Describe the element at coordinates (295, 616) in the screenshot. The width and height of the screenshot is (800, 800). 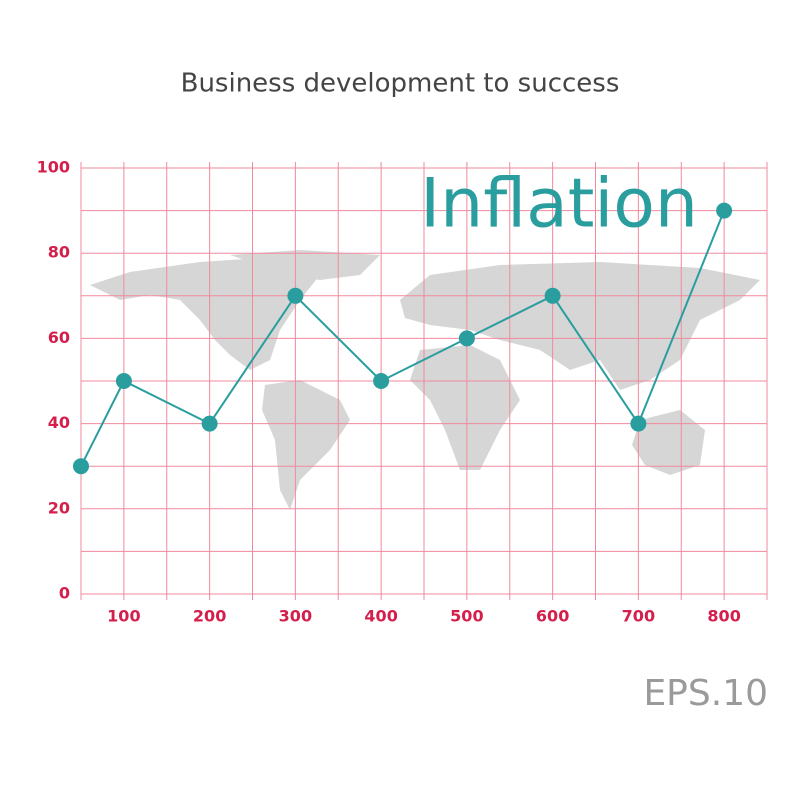
I see `x-tick-label: 300` at that location.